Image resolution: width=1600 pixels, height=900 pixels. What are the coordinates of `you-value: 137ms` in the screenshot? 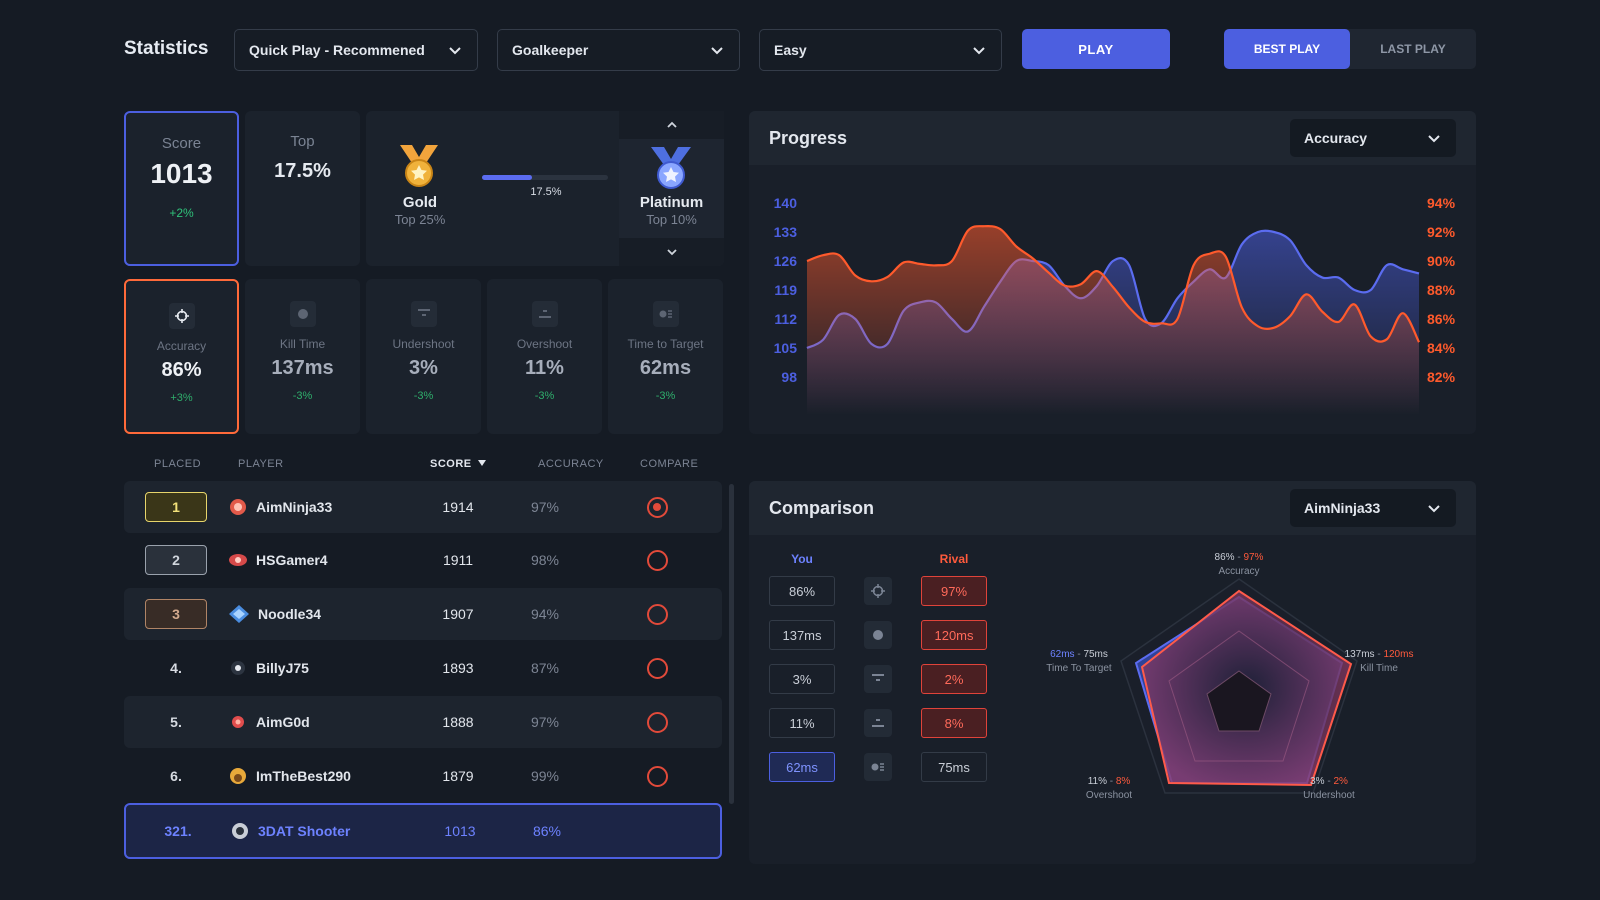 It's located at (802, 635).